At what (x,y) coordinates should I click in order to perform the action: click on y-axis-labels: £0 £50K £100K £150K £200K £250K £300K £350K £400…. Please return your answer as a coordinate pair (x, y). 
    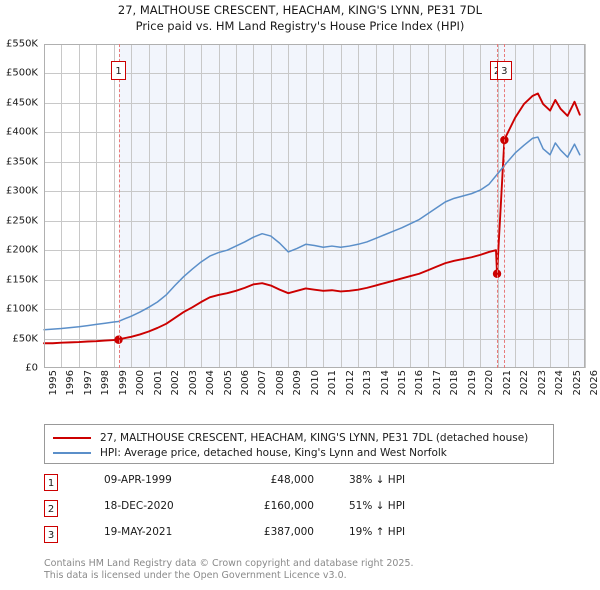
    Looking at the image, I should click on (20, 206).